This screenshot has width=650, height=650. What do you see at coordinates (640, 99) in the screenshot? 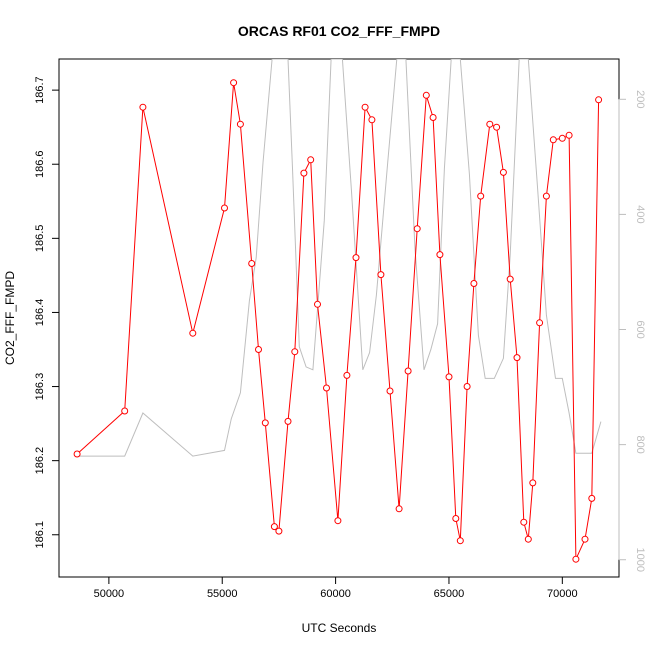
I see `y2-tick-label: 200` at bounding box center [640, 99].